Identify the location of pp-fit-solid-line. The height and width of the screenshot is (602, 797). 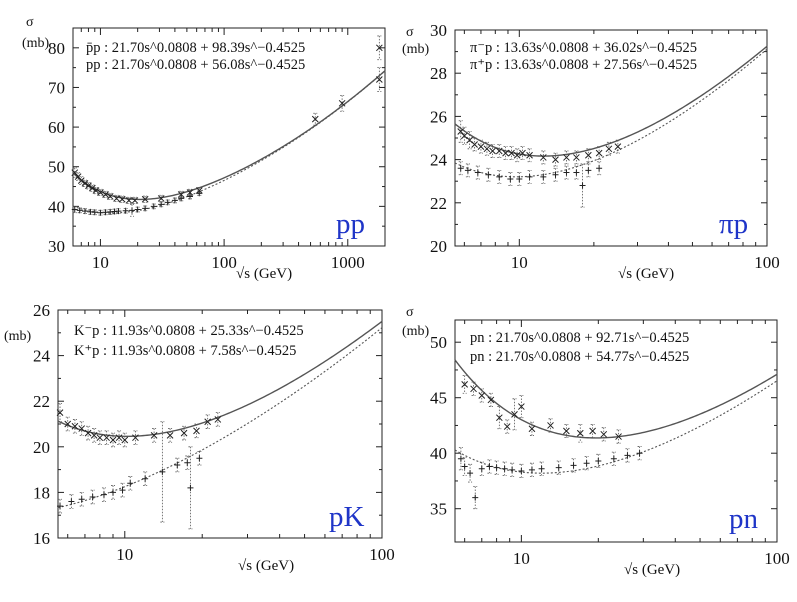
(229, 135).